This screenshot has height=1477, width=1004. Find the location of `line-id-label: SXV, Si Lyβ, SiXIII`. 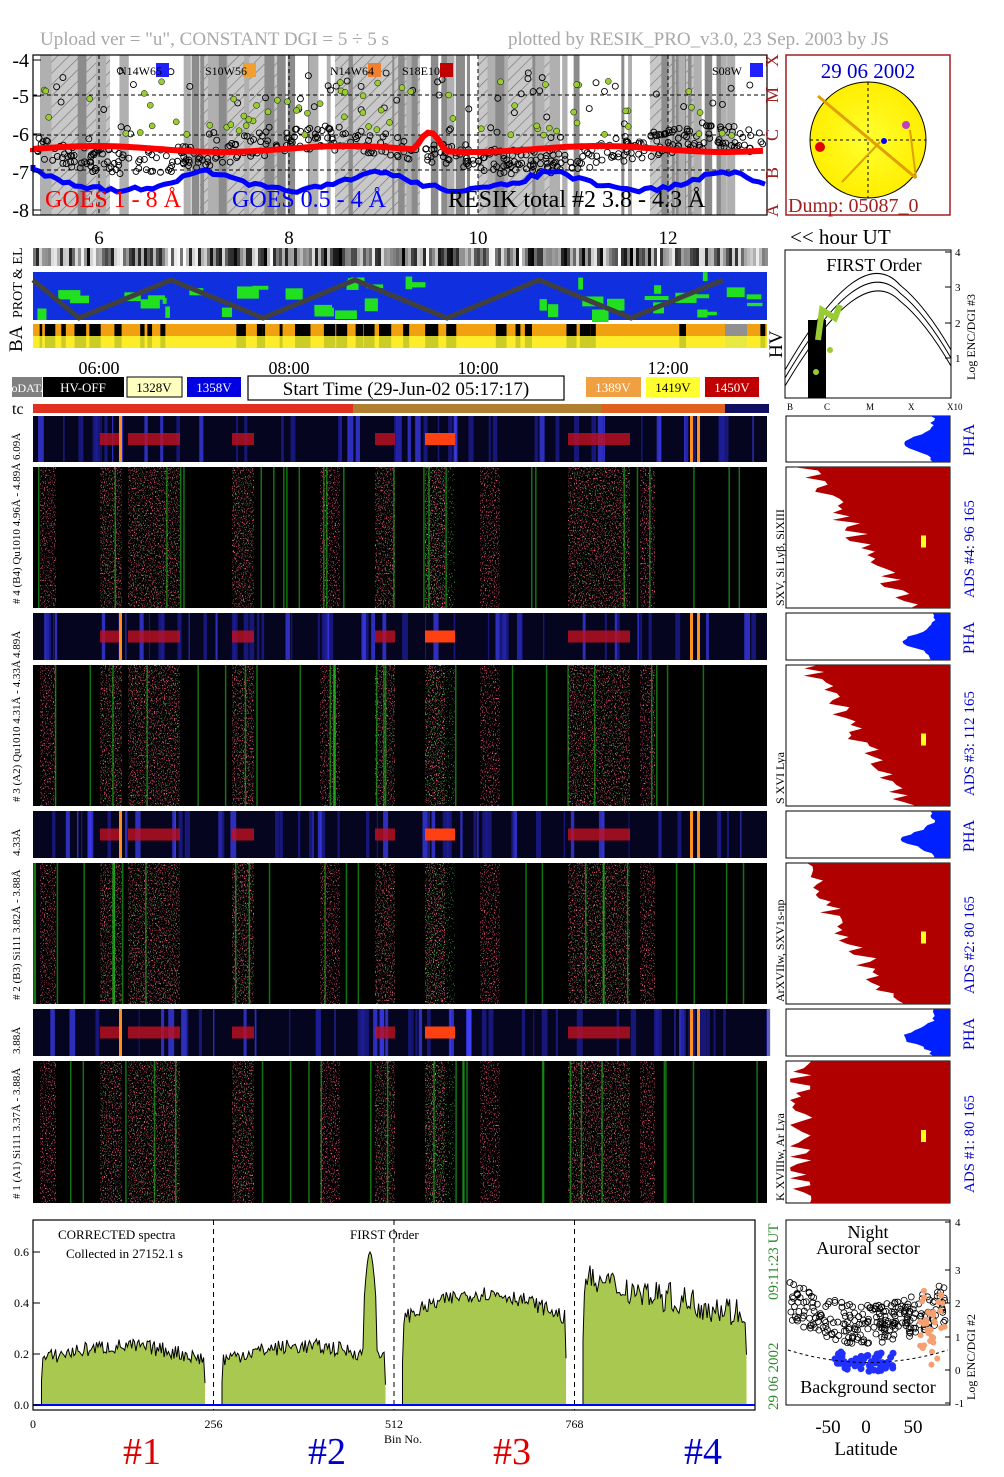

line-id-label: SXV, Si Lyβ, SiXIII is located at coordinates (780, 557).